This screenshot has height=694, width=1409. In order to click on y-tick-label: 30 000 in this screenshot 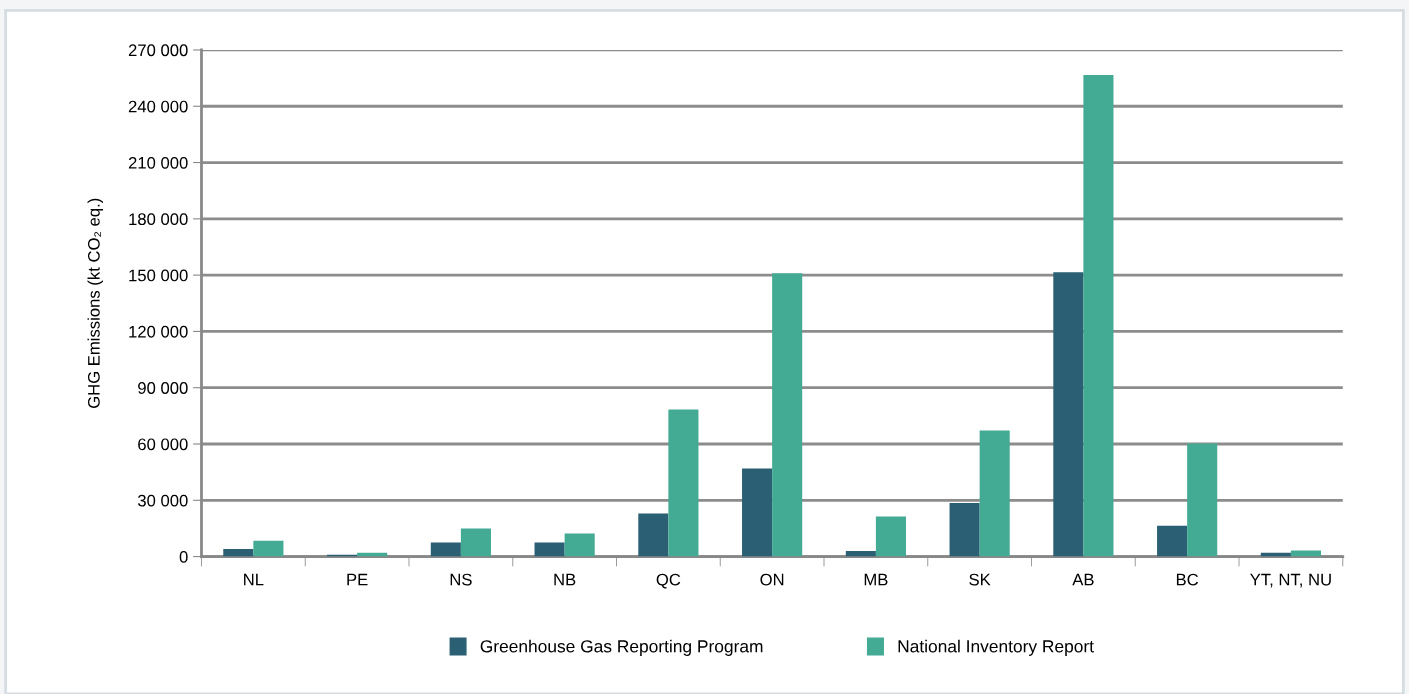, I will do `click(162, 500)`.